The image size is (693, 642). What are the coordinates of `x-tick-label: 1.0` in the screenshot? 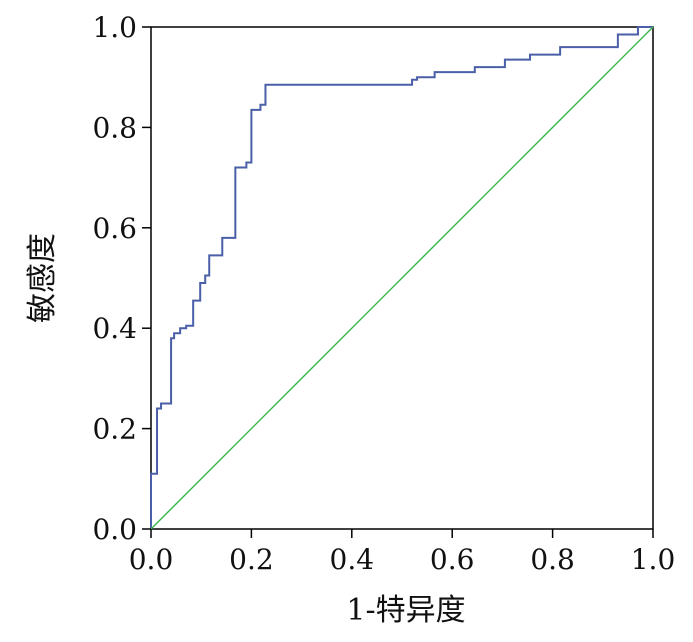 It's located at (653, 559).